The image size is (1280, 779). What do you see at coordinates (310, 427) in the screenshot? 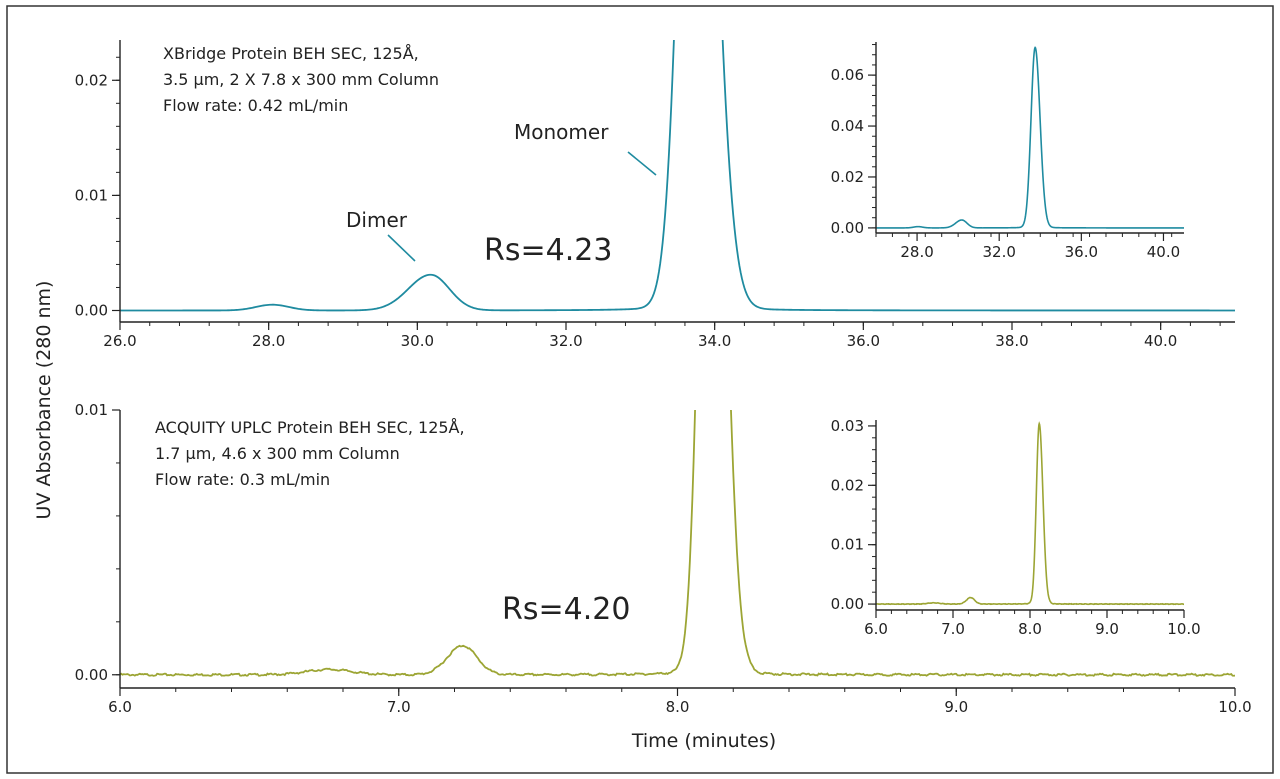
I see `bottom-annotation-line-1: ACQUITY UPLC Protein BEH SEC, 125Å,` at bounding box center [310, 427].